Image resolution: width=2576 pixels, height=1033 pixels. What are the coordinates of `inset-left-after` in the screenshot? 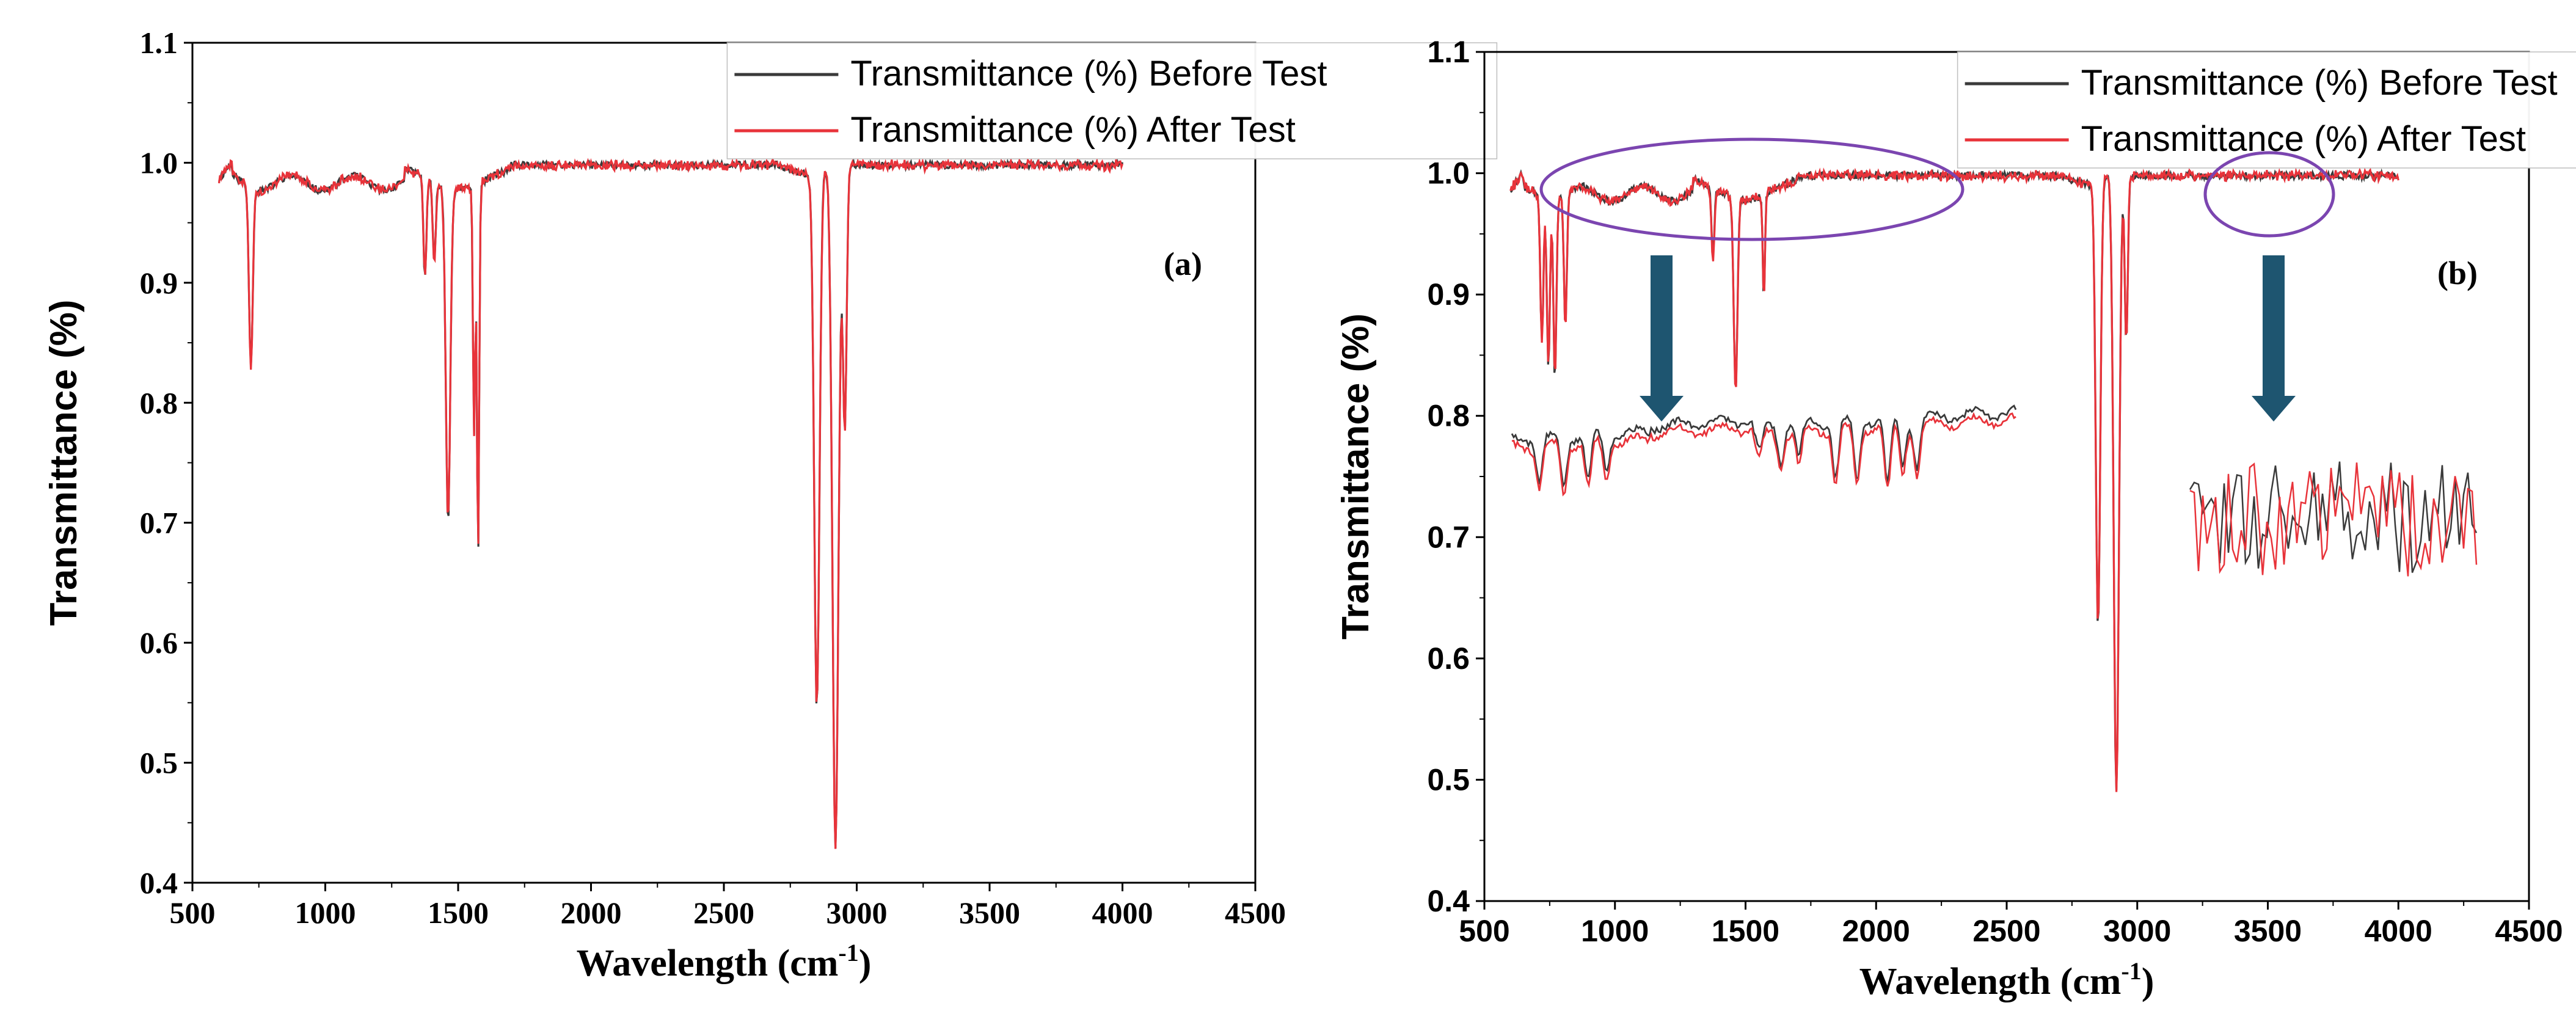 It's located at (1764, 454).